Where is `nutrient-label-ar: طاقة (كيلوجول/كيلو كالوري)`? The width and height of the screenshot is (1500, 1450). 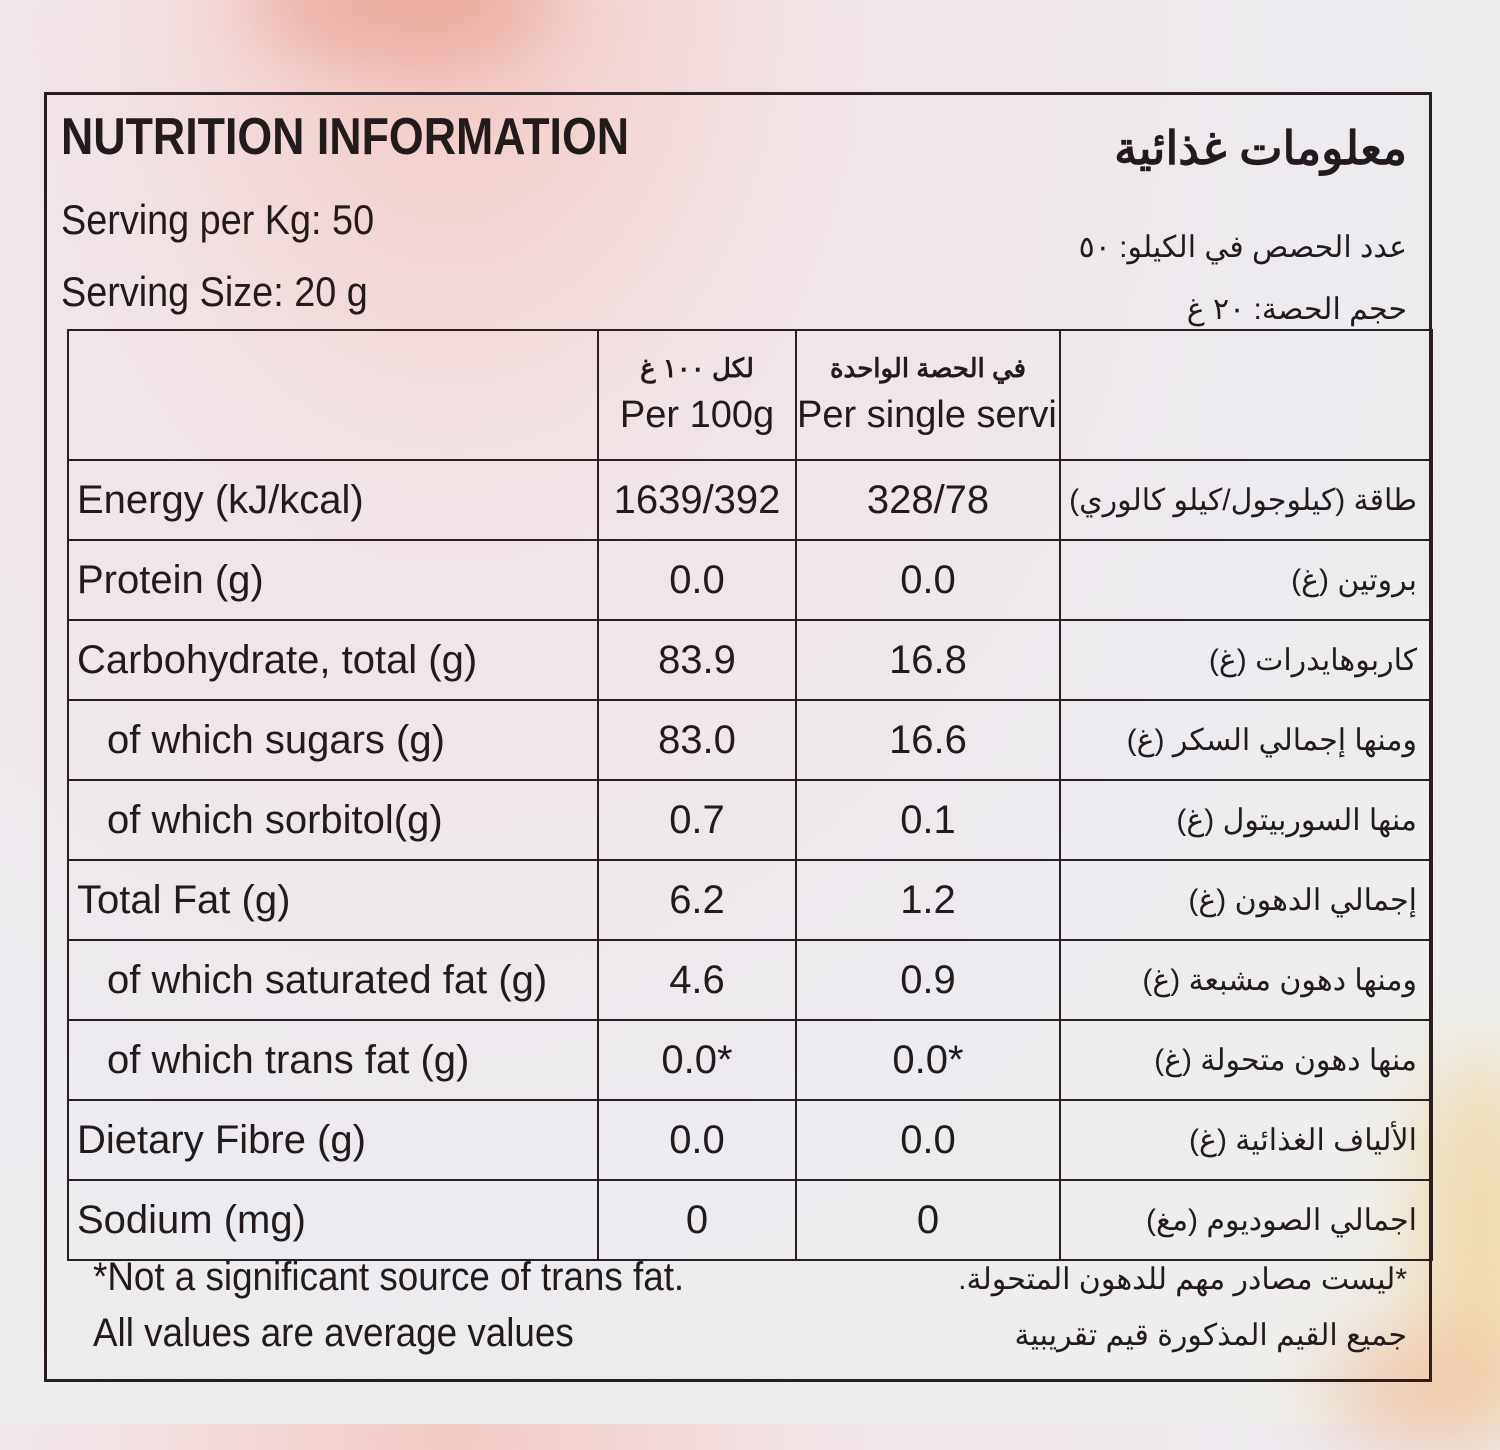 nutrient-label-ar: طاقة (كيلوجول/كيلو كالوري) is located at coordinates (1246, 500).